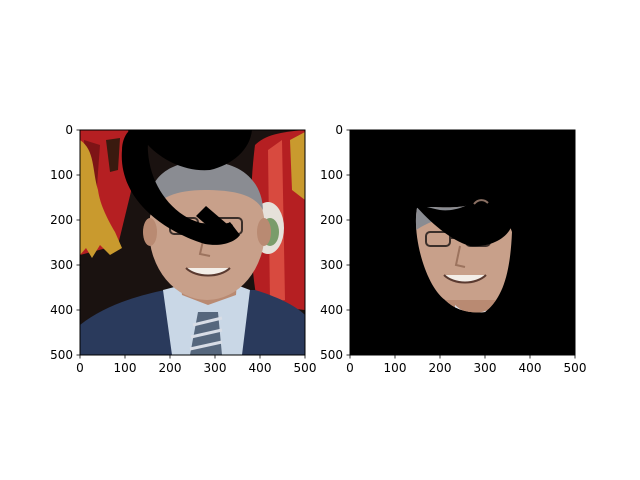  Describe the element at coordinates (205, 186) in the screenshot. I see `hair` at that location.